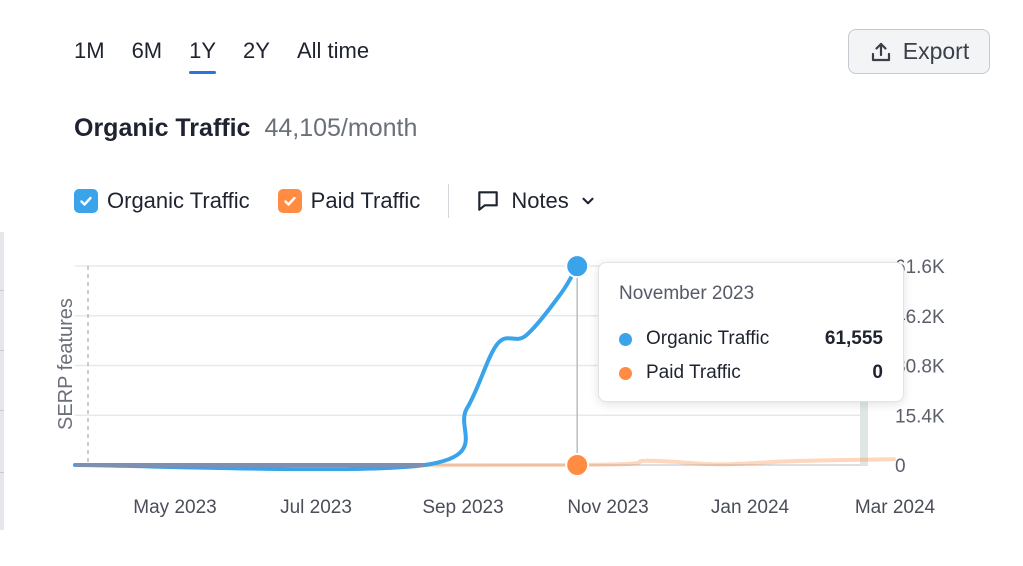 The image size is (1023, 566). What do you see at coordinates (936, 51) in the screenshot?
I see `export-label: Export` at bounding box center [936, 51].